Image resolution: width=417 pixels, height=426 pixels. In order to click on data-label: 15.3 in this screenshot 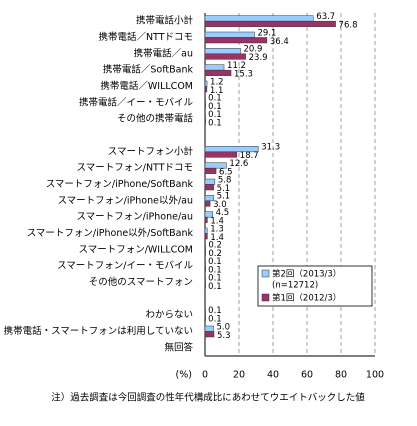, I will do `click(243, 74)`.